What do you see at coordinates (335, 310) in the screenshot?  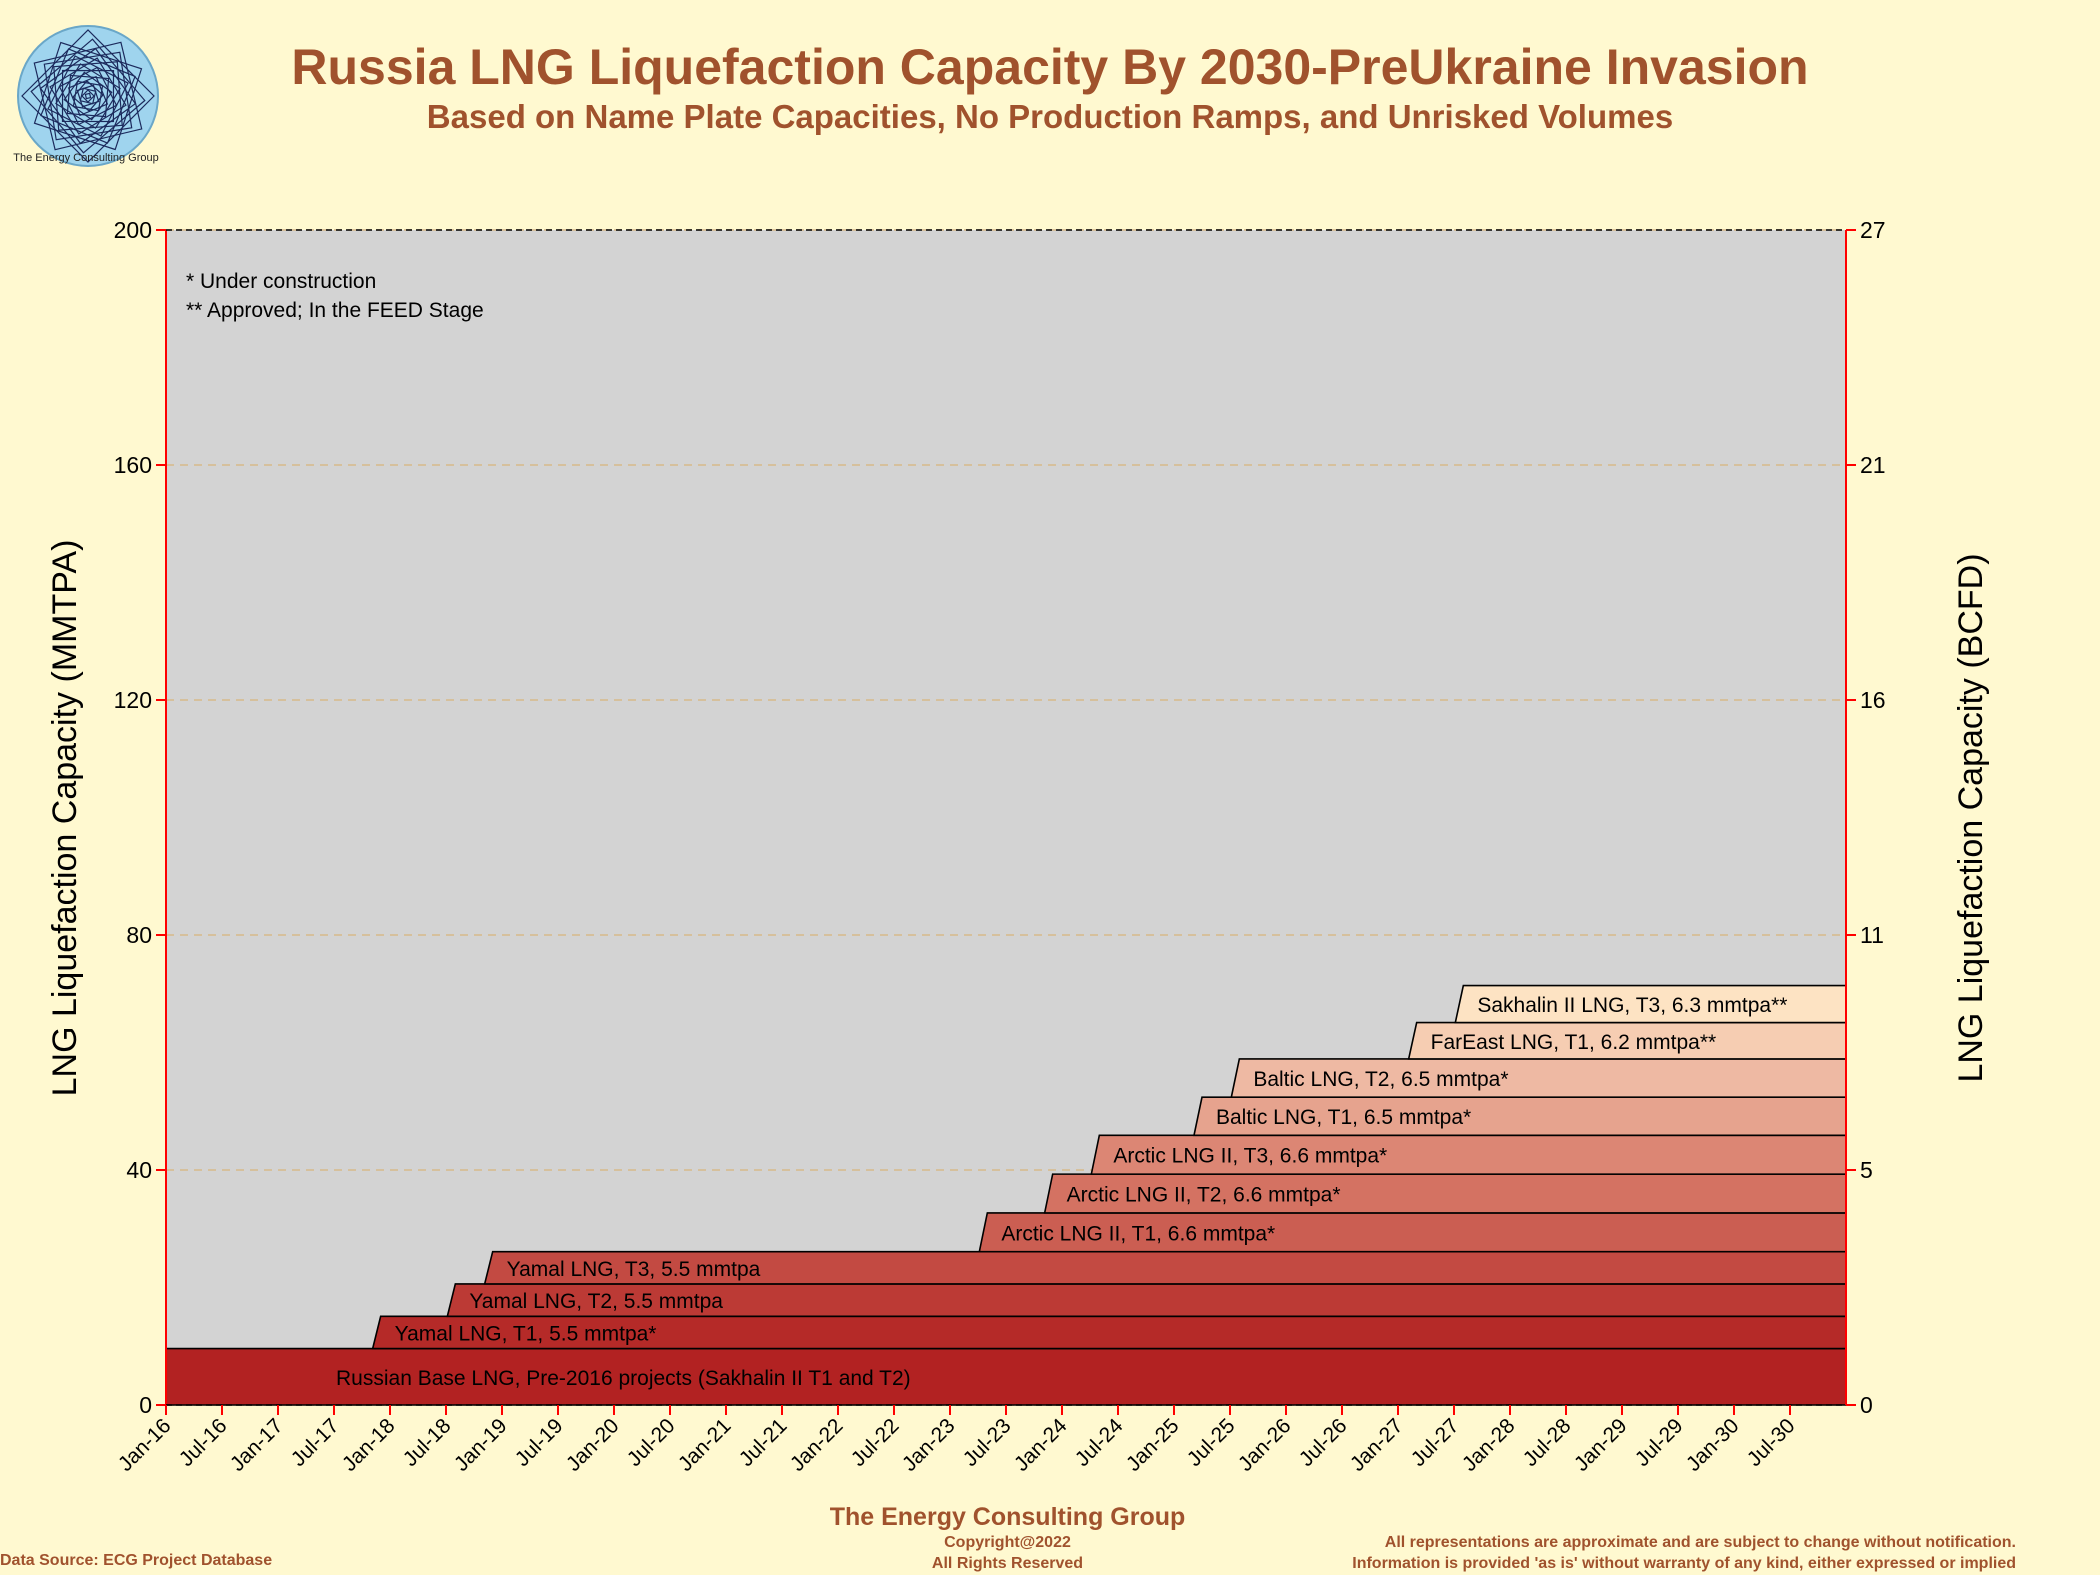 I see `chart-note: ** Approved; In the FEED Stage` at bounding box center [335, 310].